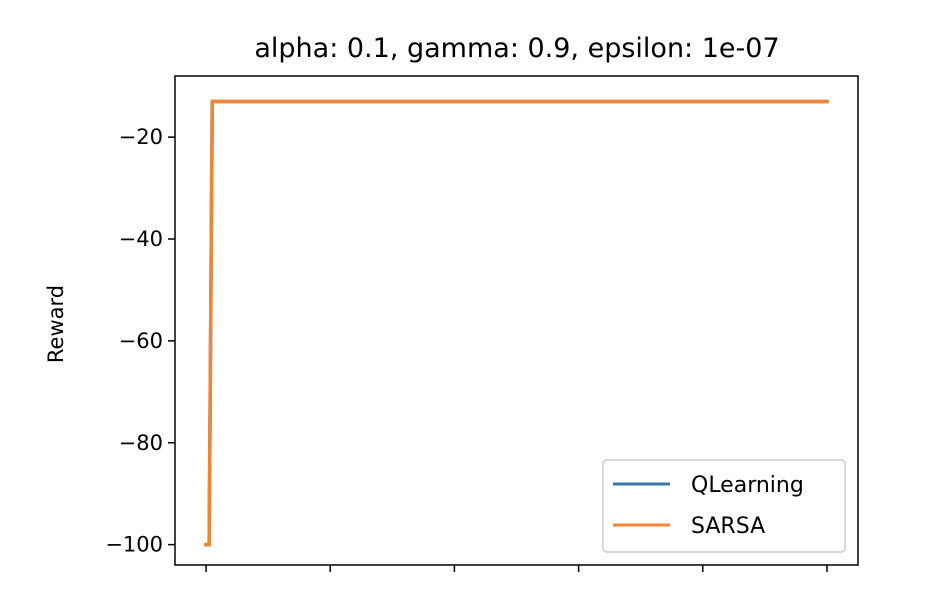  I want to click on y-tick-label: −100, so click(134, 545).